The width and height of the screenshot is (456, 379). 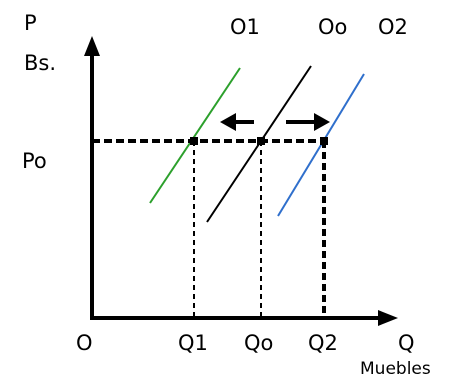 I want to click on x-axis-label: Q, so click(x=406, y=343).